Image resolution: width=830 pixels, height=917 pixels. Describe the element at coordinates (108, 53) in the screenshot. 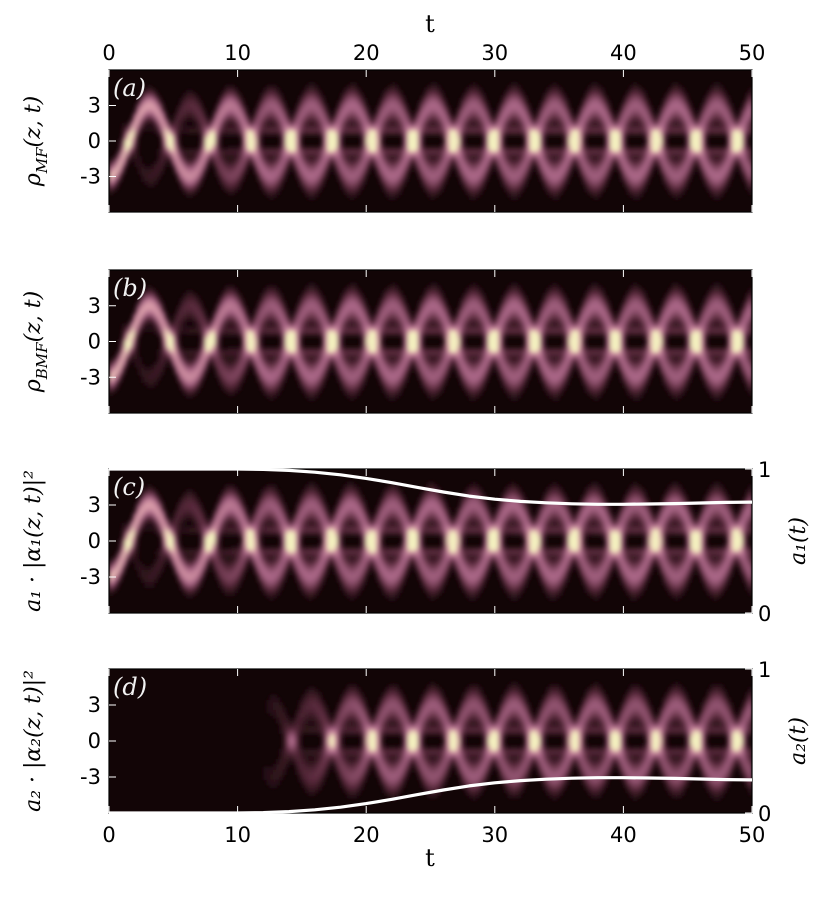

I see `top-x-tick-label: 0` at that location.